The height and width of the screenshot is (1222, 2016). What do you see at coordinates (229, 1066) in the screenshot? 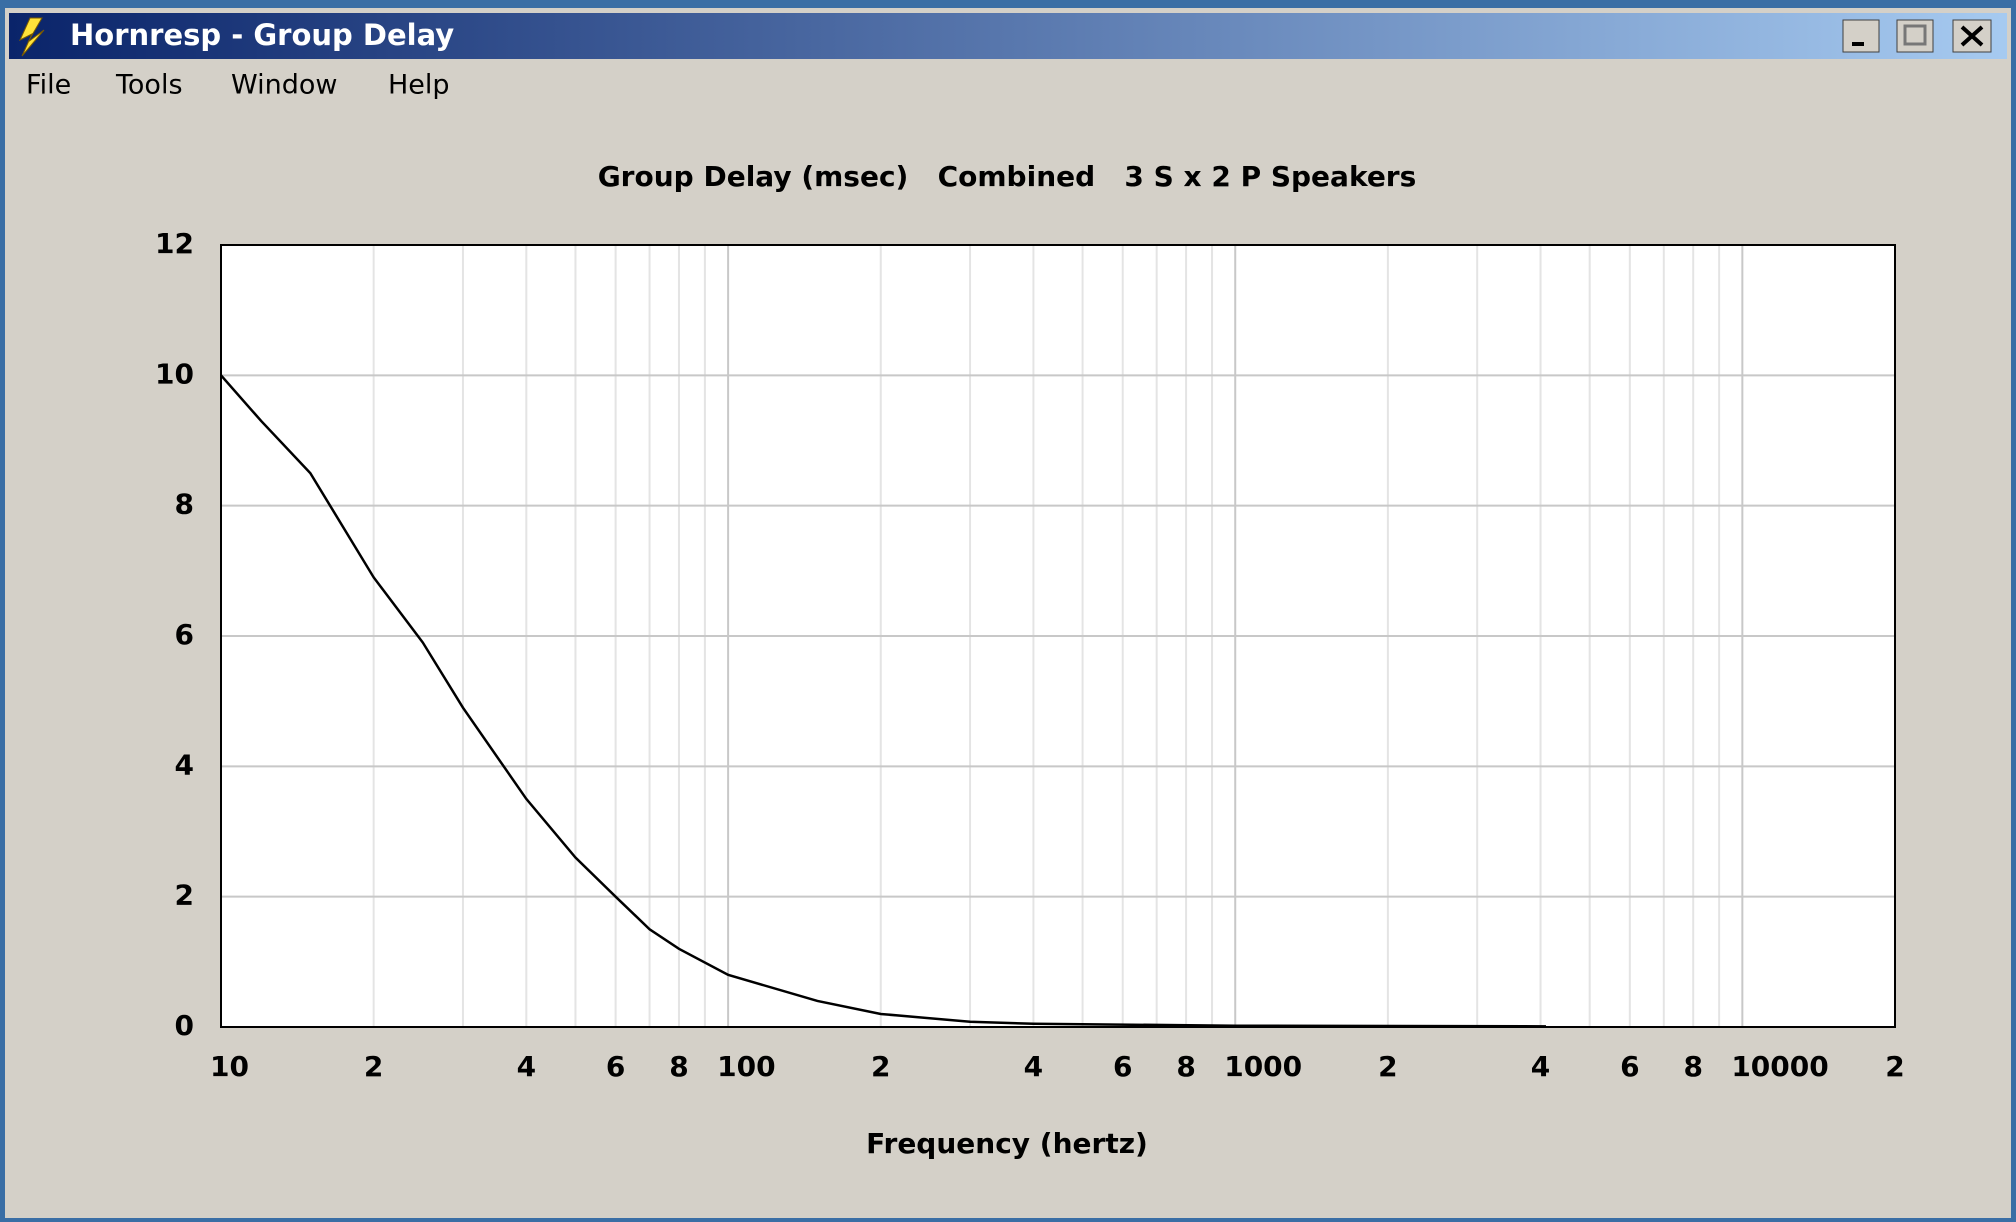
I see `x-tick-label: 10` at bounding box center [229, 1066].